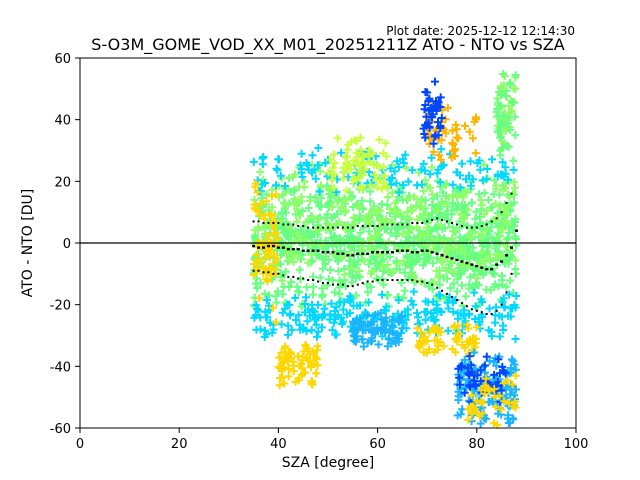 The image size is (640, 480). Describe the element at coordinates (67, 244) in the screenshot. I see `y-tick-label: 0` at that location.